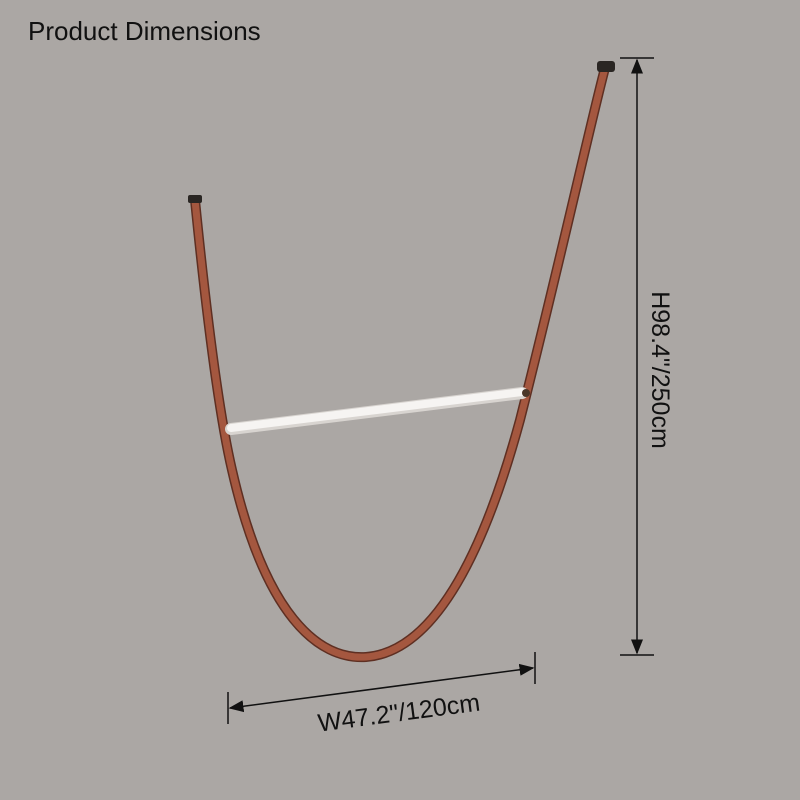 The height and width of the screenshot is (800, 800). Describe the element at coordinates (144, 31) in the screenshot. I see `title: Product Dimensions` at that location.